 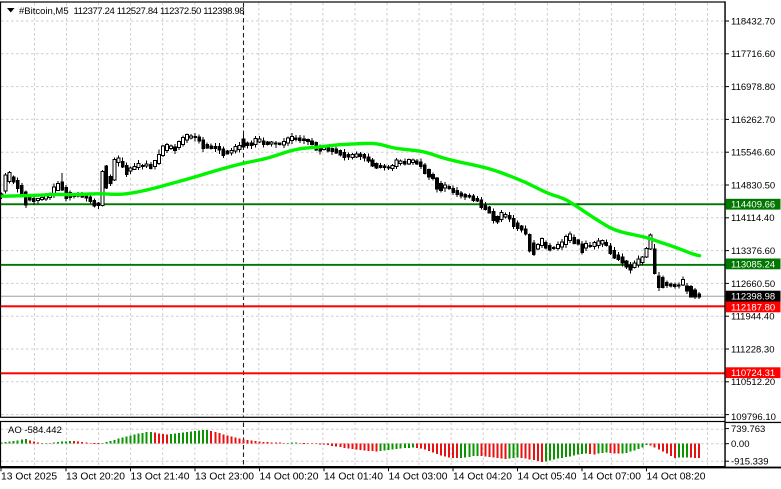 What do you see at coordinates (740, 444) in the screenshot?
I see `svg-text: 0.00` at bounding box center [740, 444].